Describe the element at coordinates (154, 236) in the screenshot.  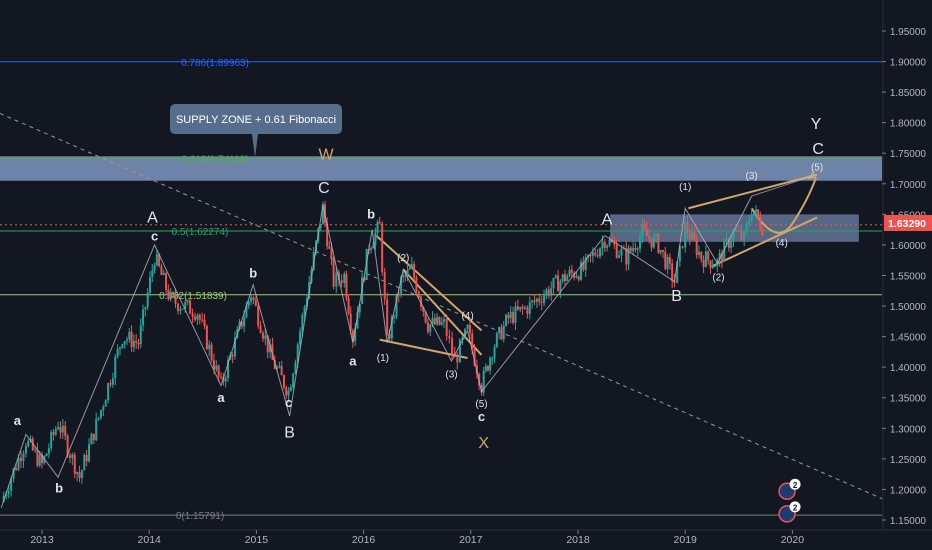
I see `wave-label: c` at that location.